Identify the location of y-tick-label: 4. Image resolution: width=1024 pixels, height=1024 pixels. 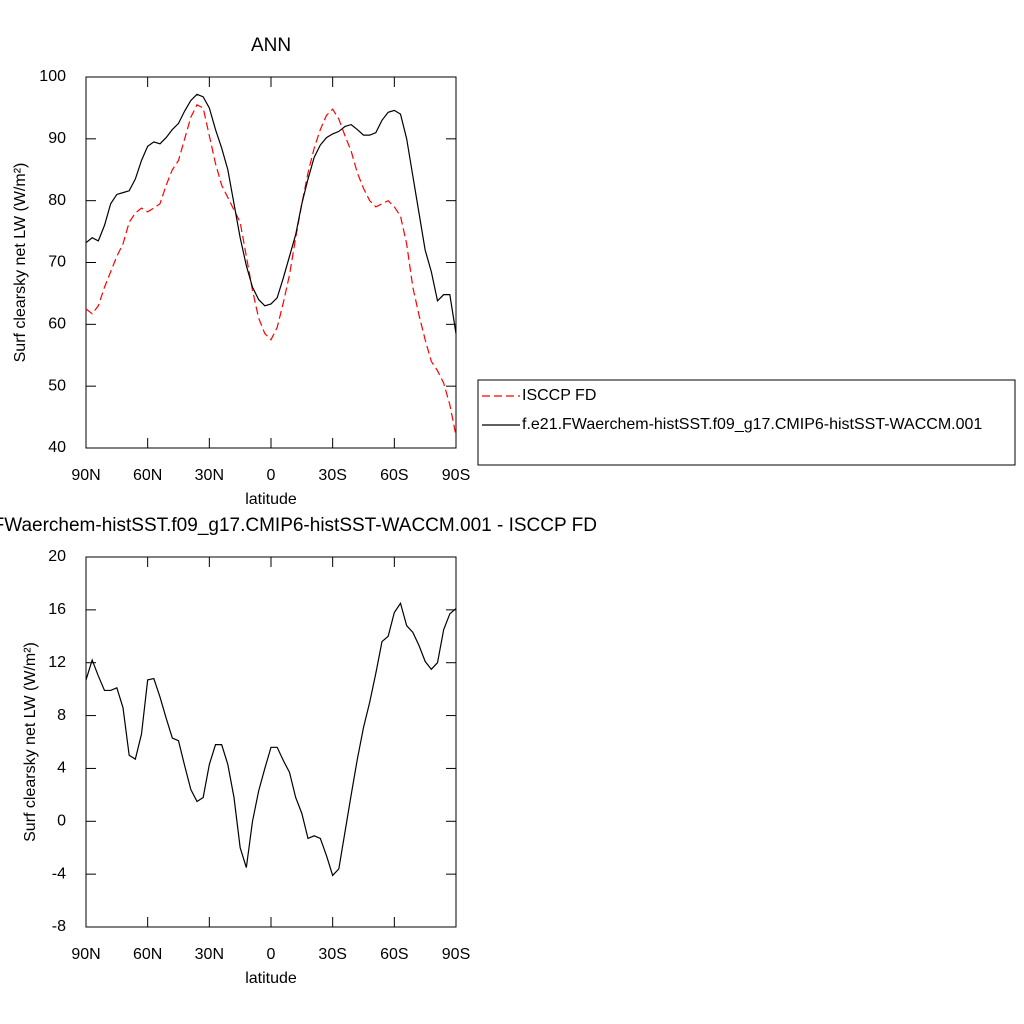
(61, 768).